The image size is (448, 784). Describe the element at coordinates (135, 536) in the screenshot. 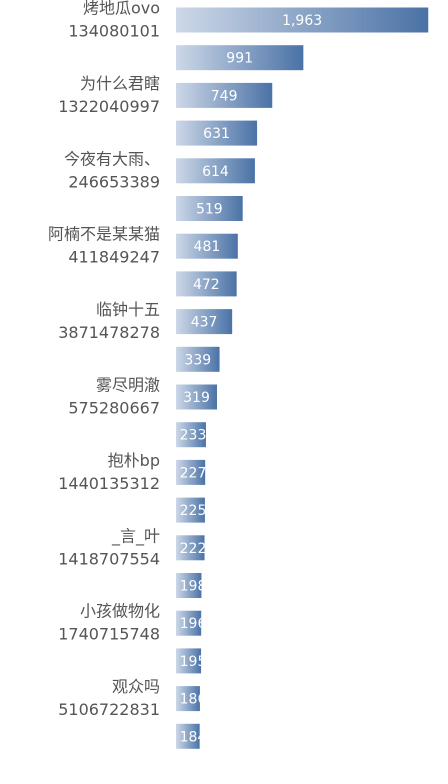

I see `category-label: _言_叶` at that location.